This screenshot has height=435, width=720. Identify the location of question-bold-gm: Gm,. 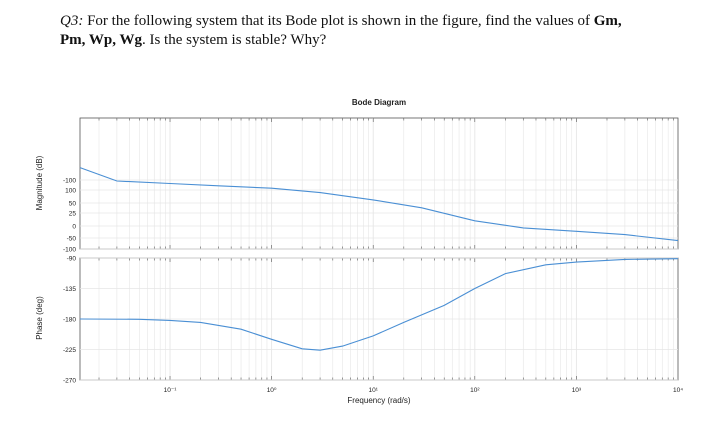
(607, 21).